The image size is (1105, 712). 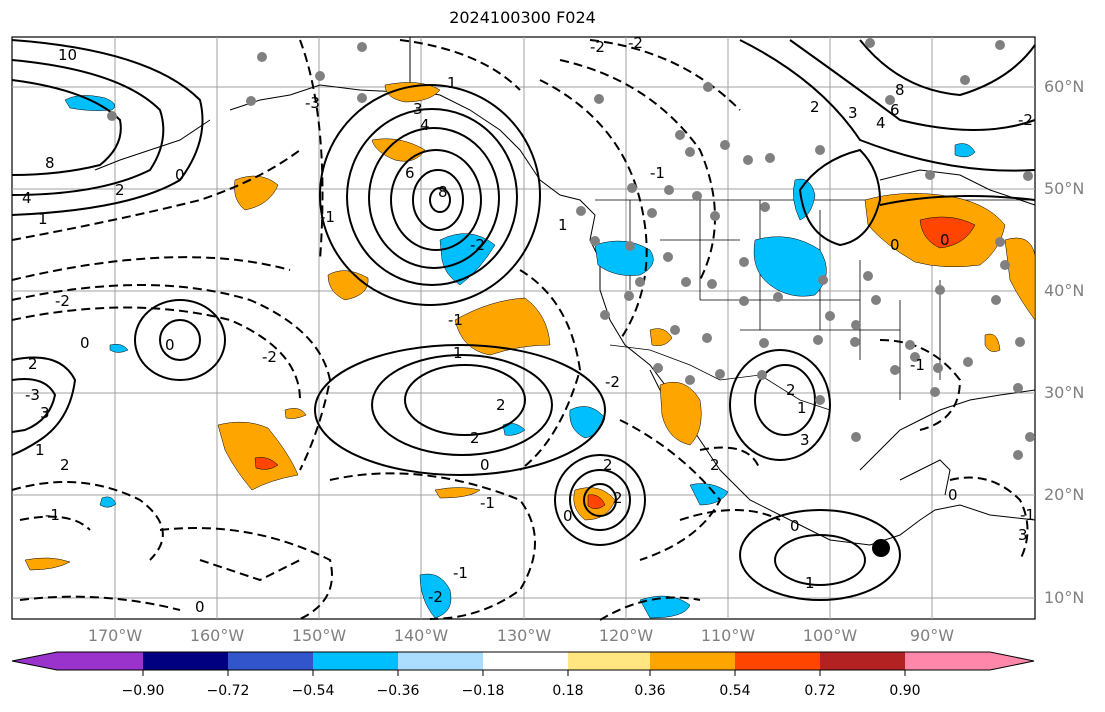 What do you see at coordinates (313, 691) in the screenshot?
I see `colorbar-tick-label: −0.54` at bounding box center [313, 691].